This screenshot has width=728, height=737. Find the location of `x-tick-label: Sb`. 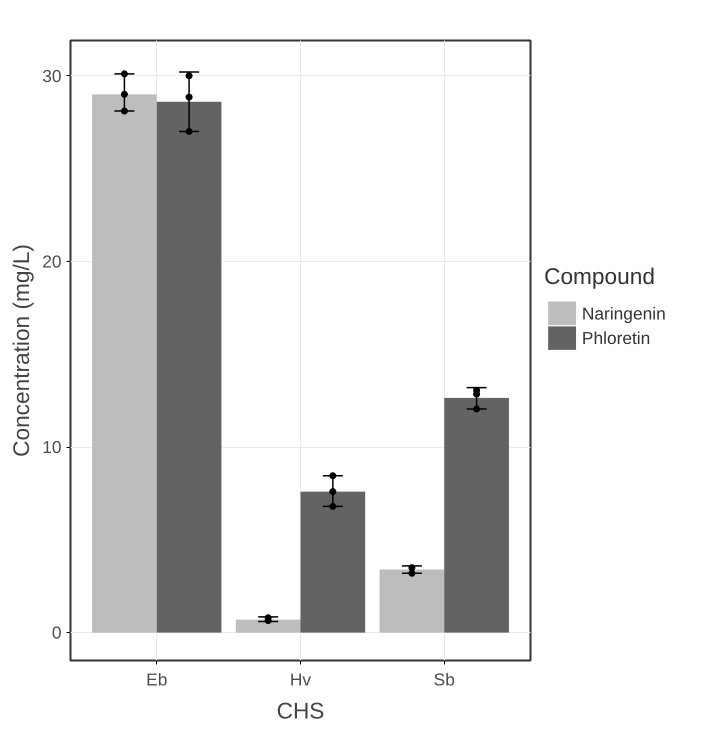

x-tick-label: Sb is located at coordinates (444, 680).